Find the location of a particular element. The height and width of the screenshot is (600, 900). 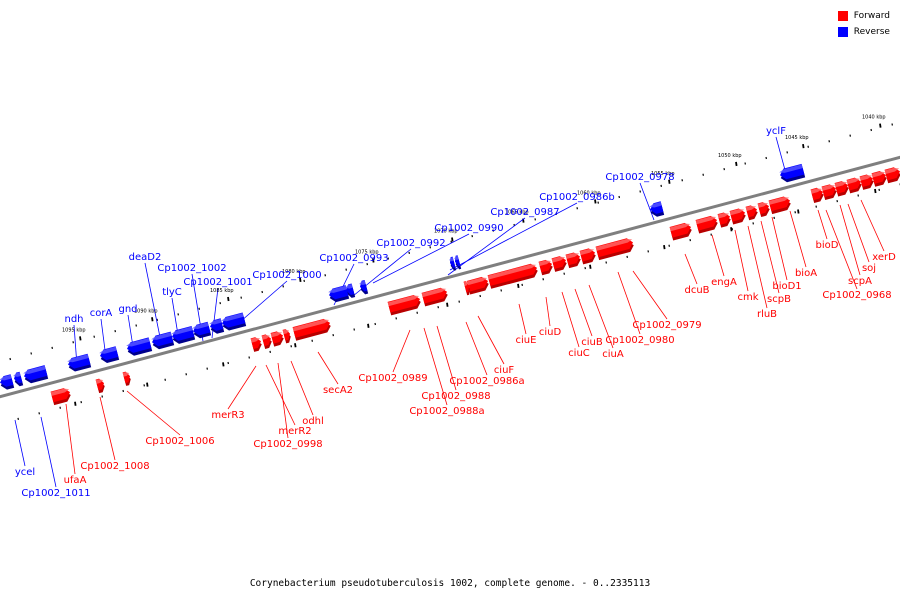

kbp-label: 1065 kbp is located at coordinates (517, 213).